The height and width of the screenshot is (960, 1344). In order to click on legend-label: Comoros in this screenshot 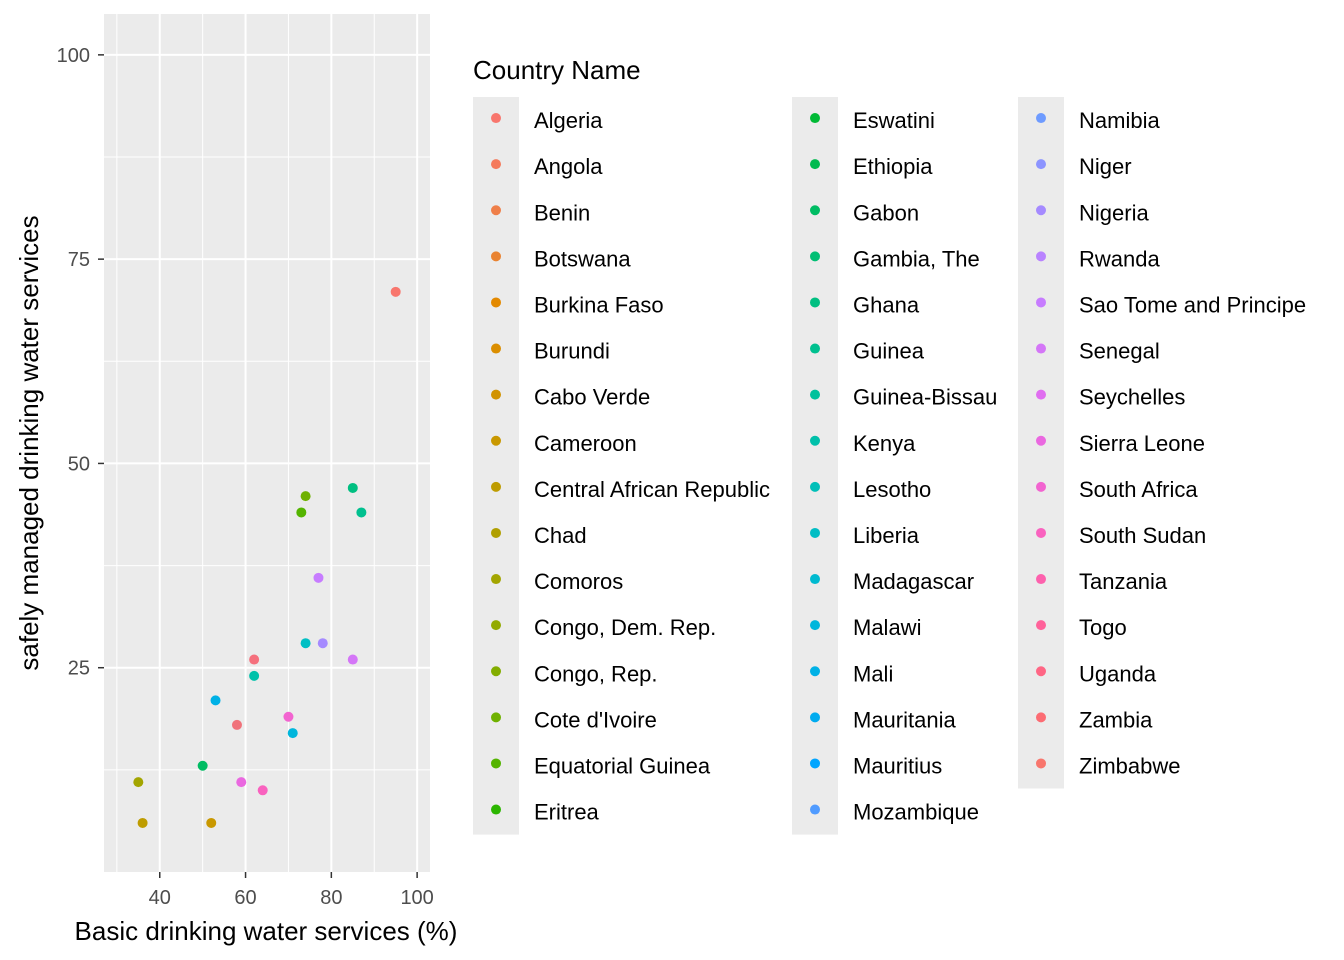, I will do `click(578, 581)`.